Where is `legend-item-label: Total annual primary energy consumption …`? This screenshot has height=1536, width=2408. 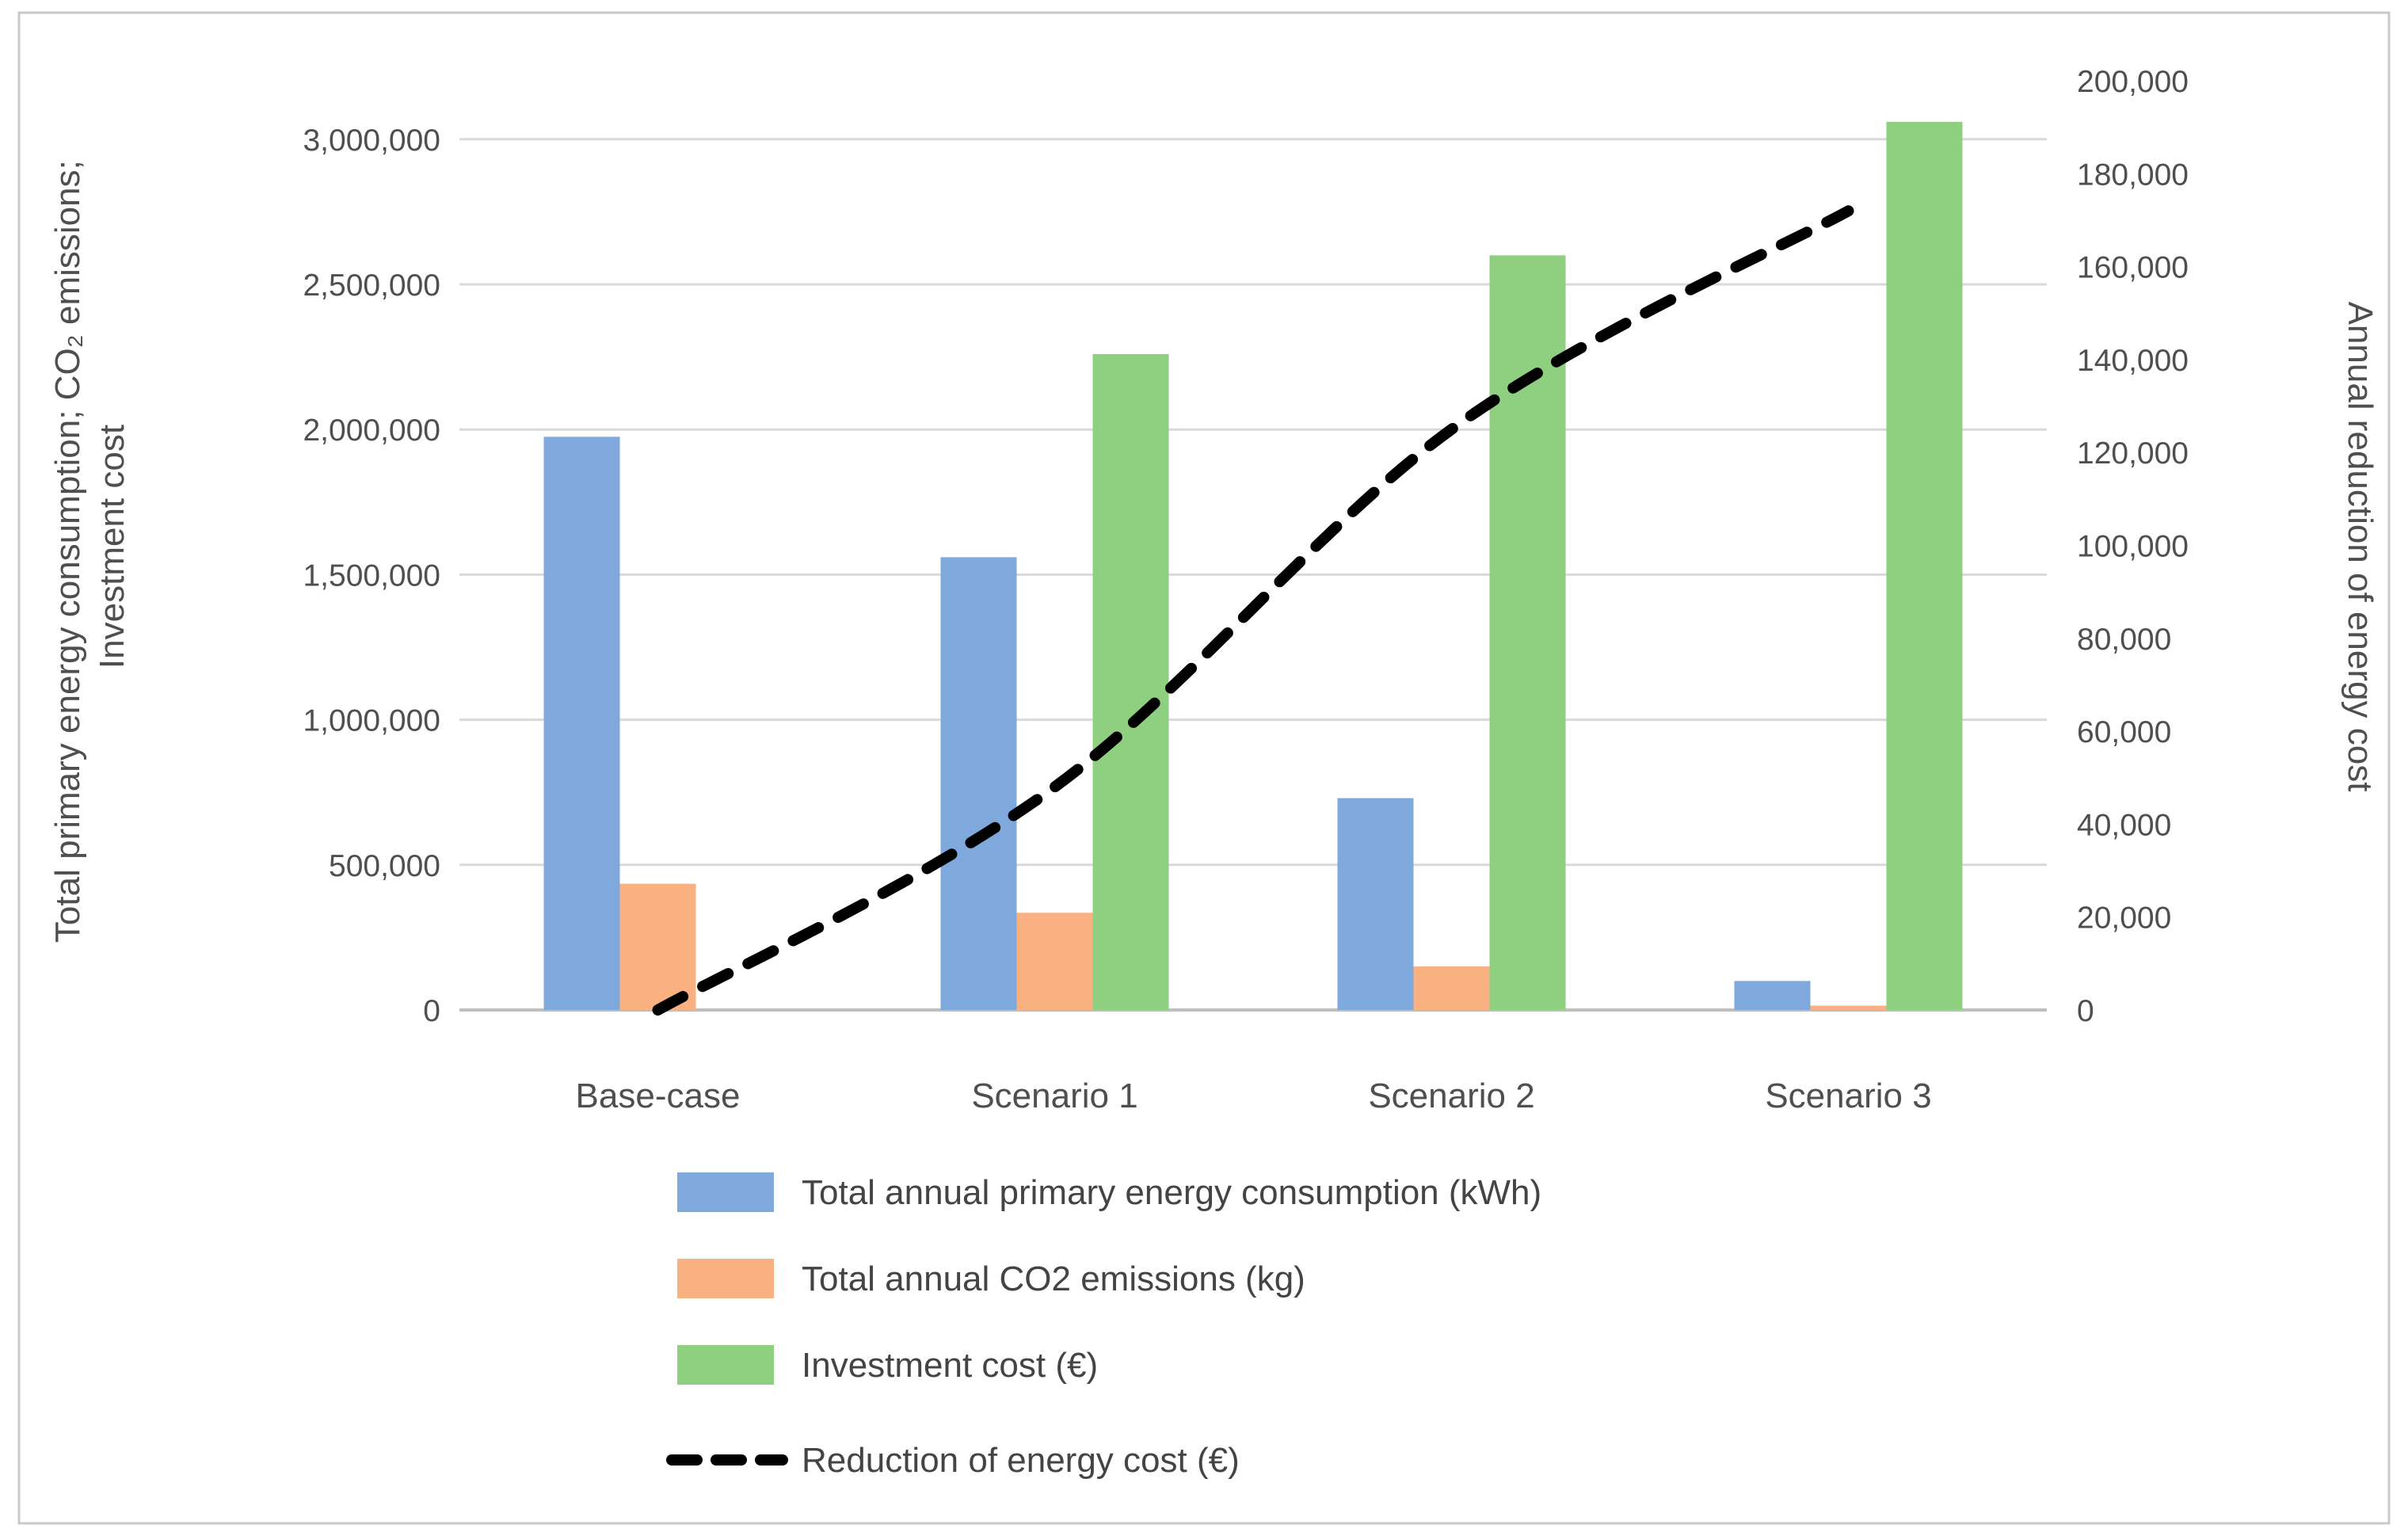
legend-item-label: Total annual primary energy consumption … is located at coordinates (1171, 1192).